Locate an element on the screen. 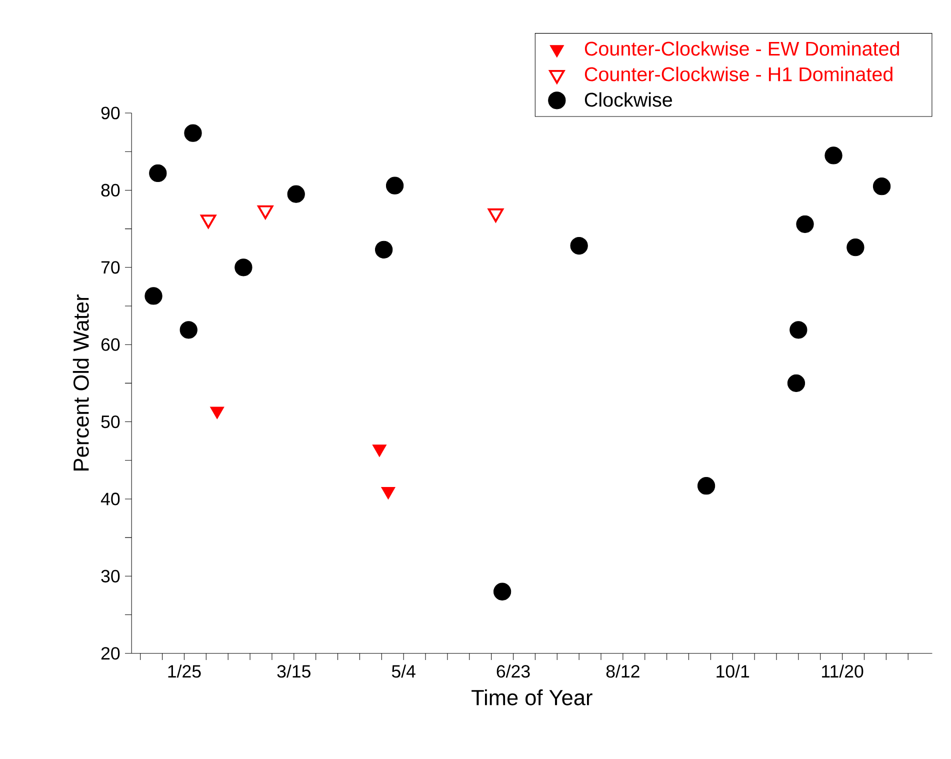 The image size is (951, 759). y-tick-label: 30 is located at coordinates (110, 576).